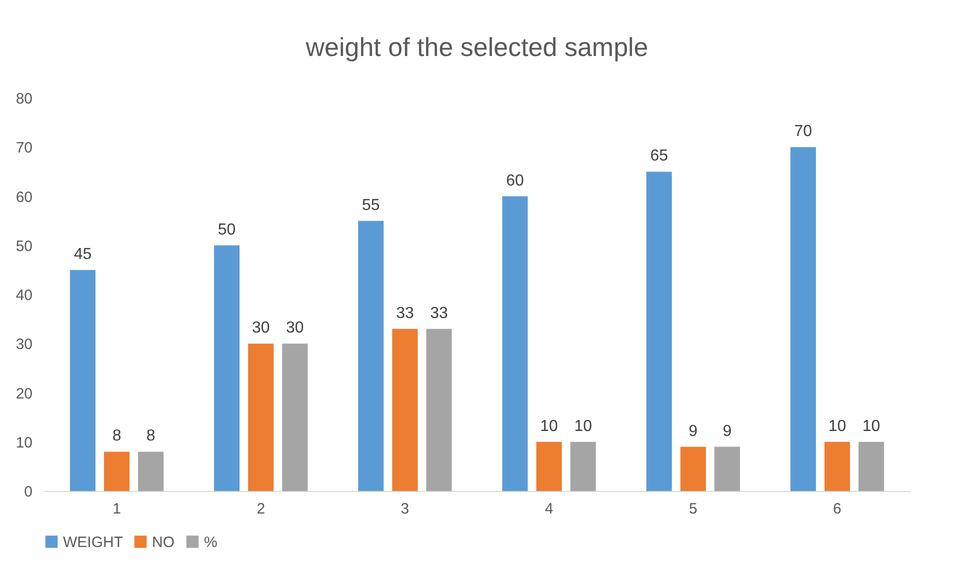  Describe the element at coordinates (24, 246) in the screenshot. I see `y-tick-label: 50` at that location.